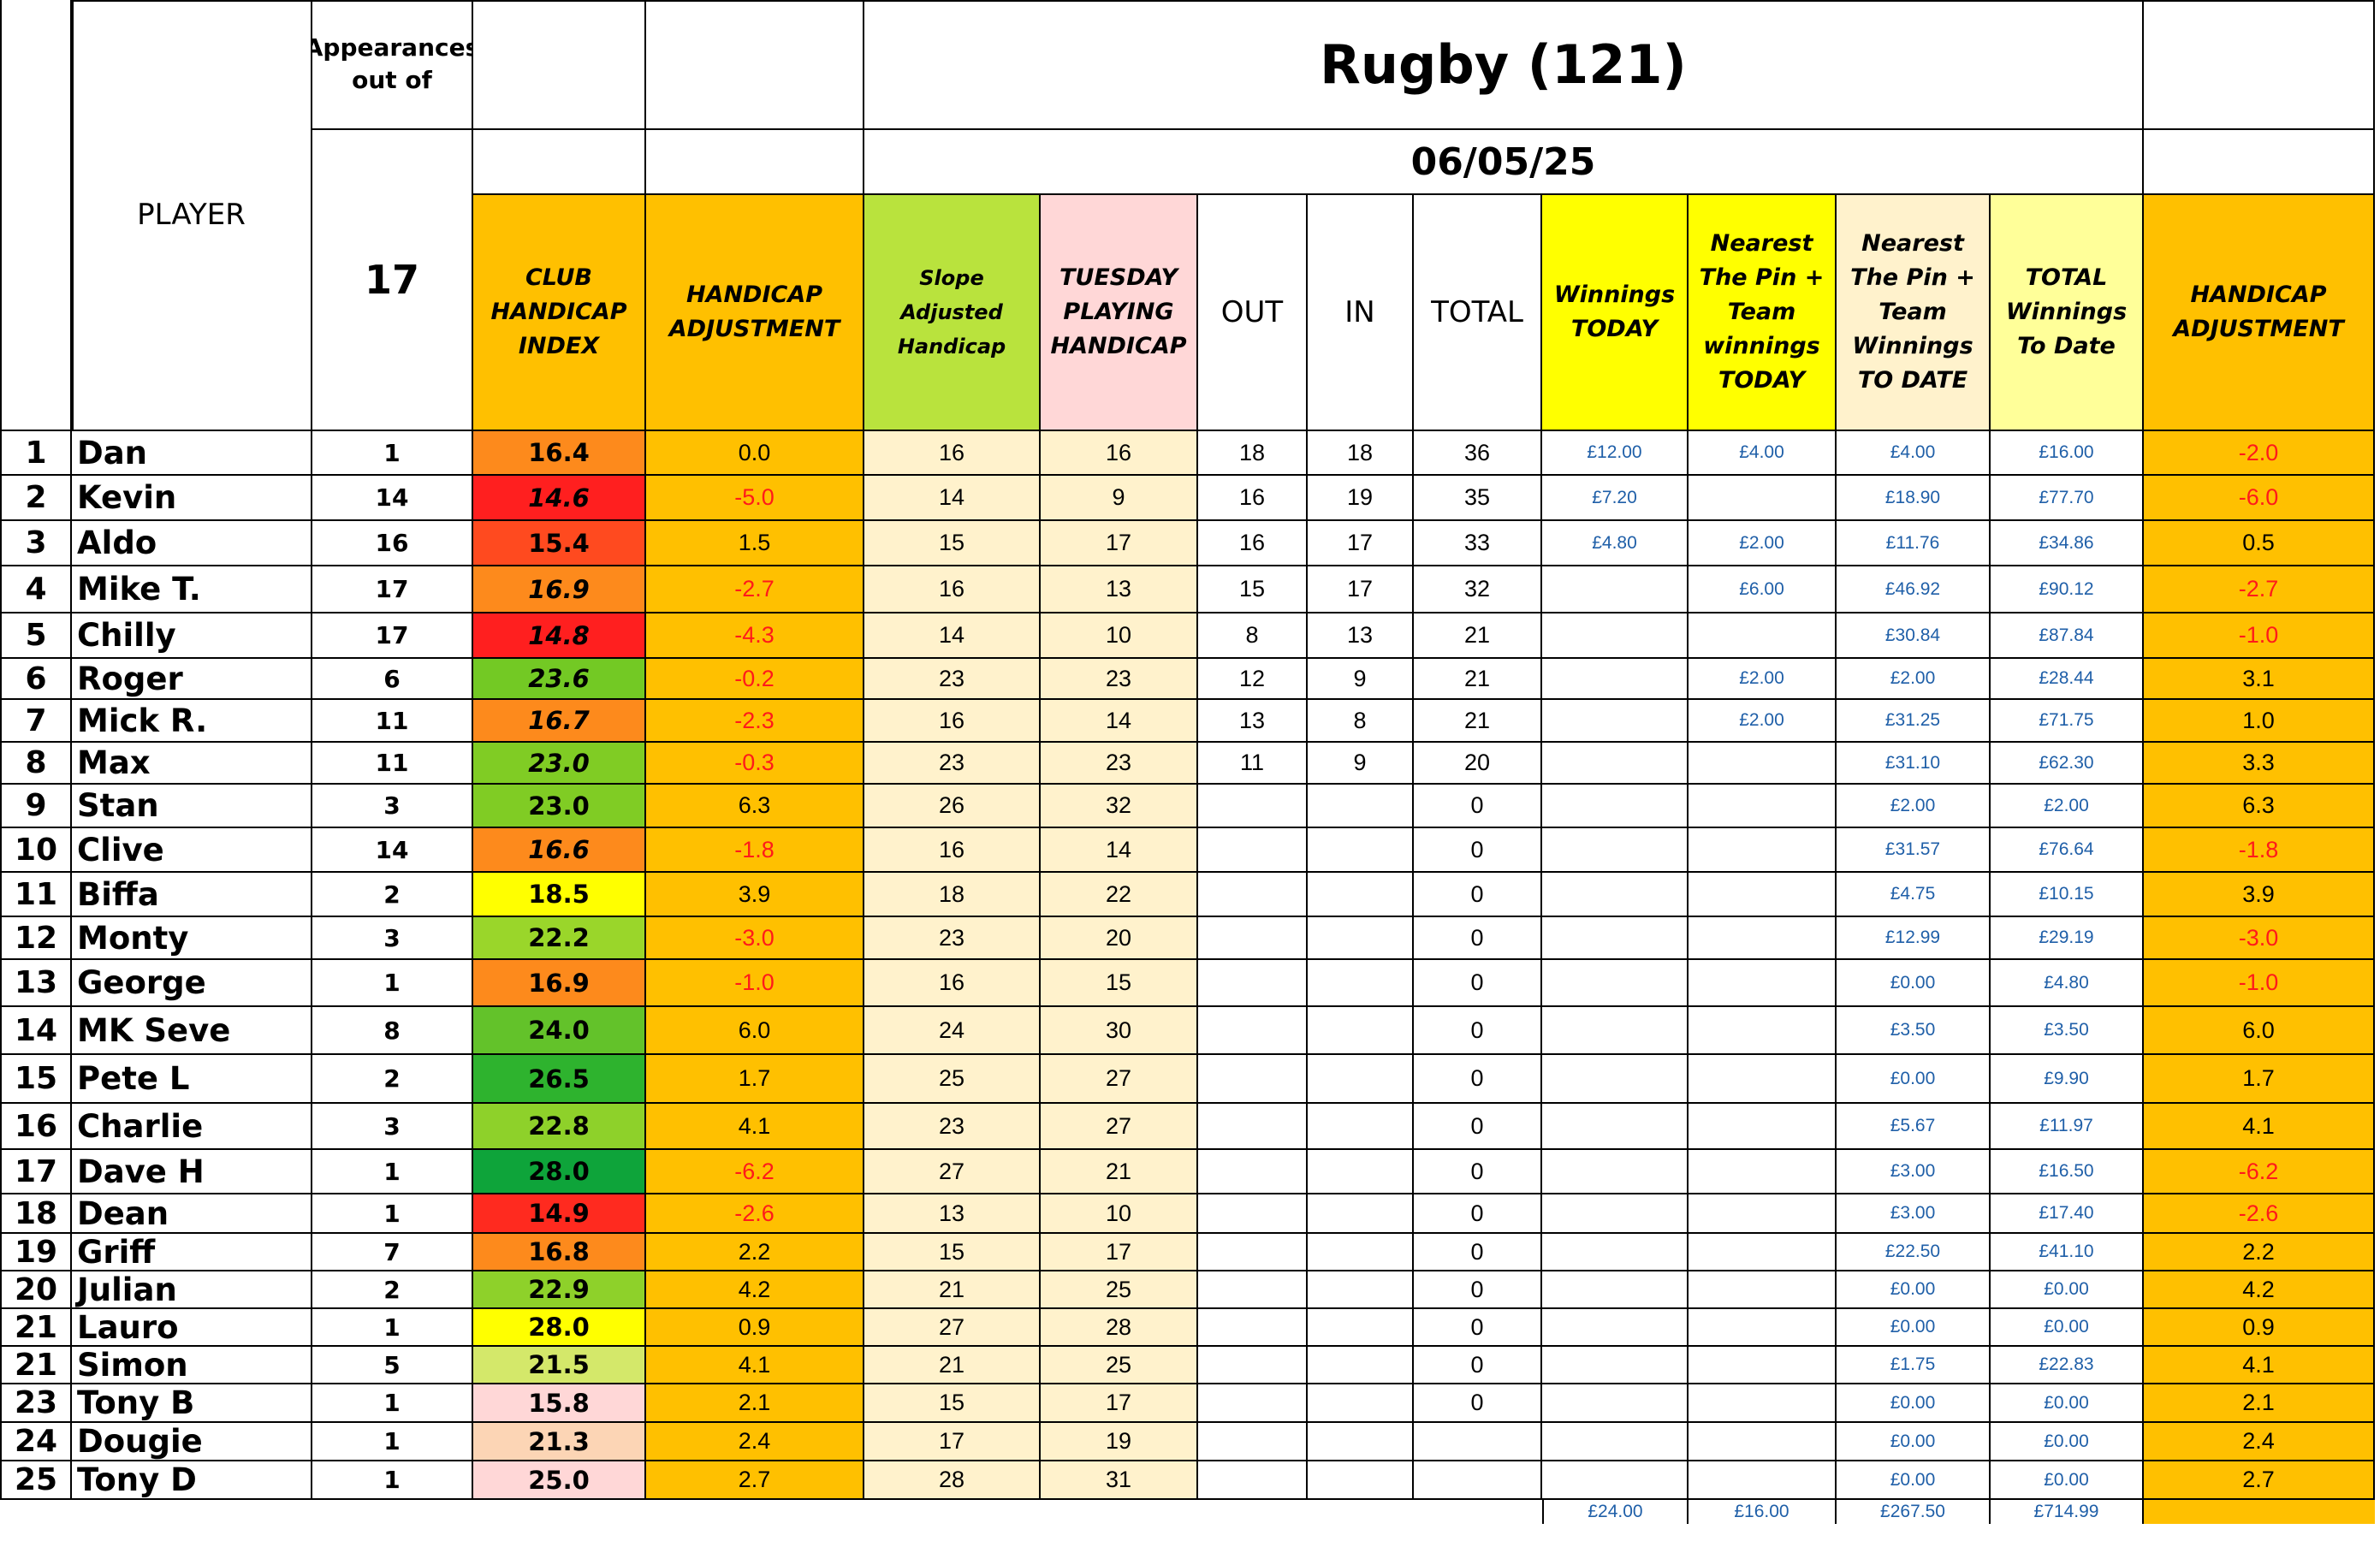 The height and width of the screenshot is (1541, 2380). What do you see at coordinates (755, 453) in the screenshot?
I see `handicap-adjustment: 0.0` at bounding box center [755, 453].